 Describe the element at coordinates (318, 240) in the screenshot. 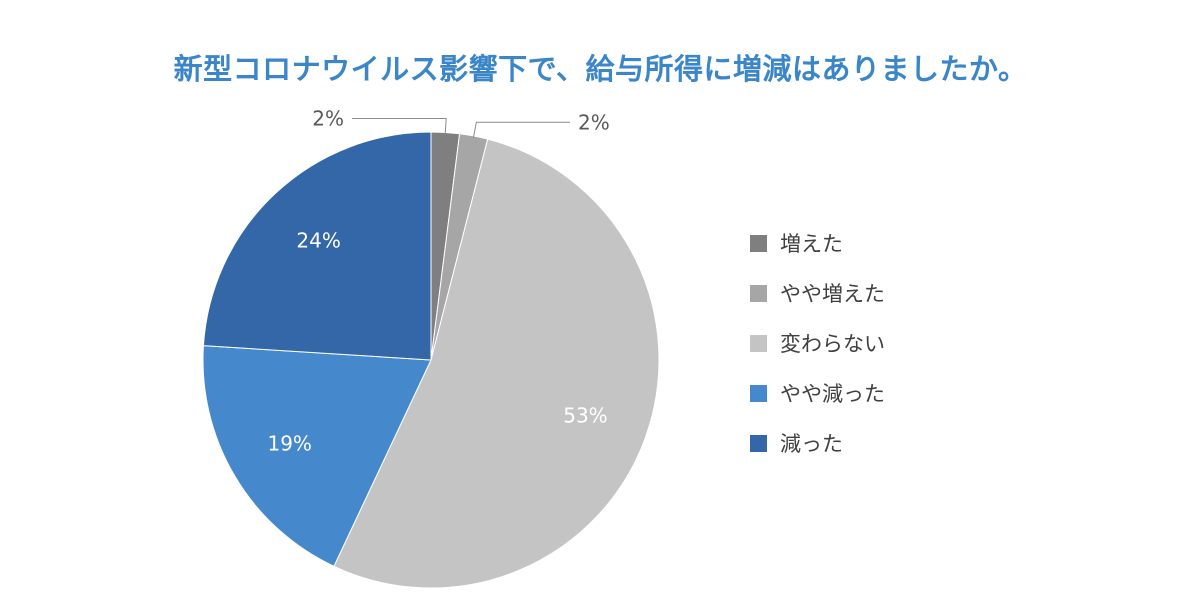

I see `data-label-decreased: 24%` at that location.